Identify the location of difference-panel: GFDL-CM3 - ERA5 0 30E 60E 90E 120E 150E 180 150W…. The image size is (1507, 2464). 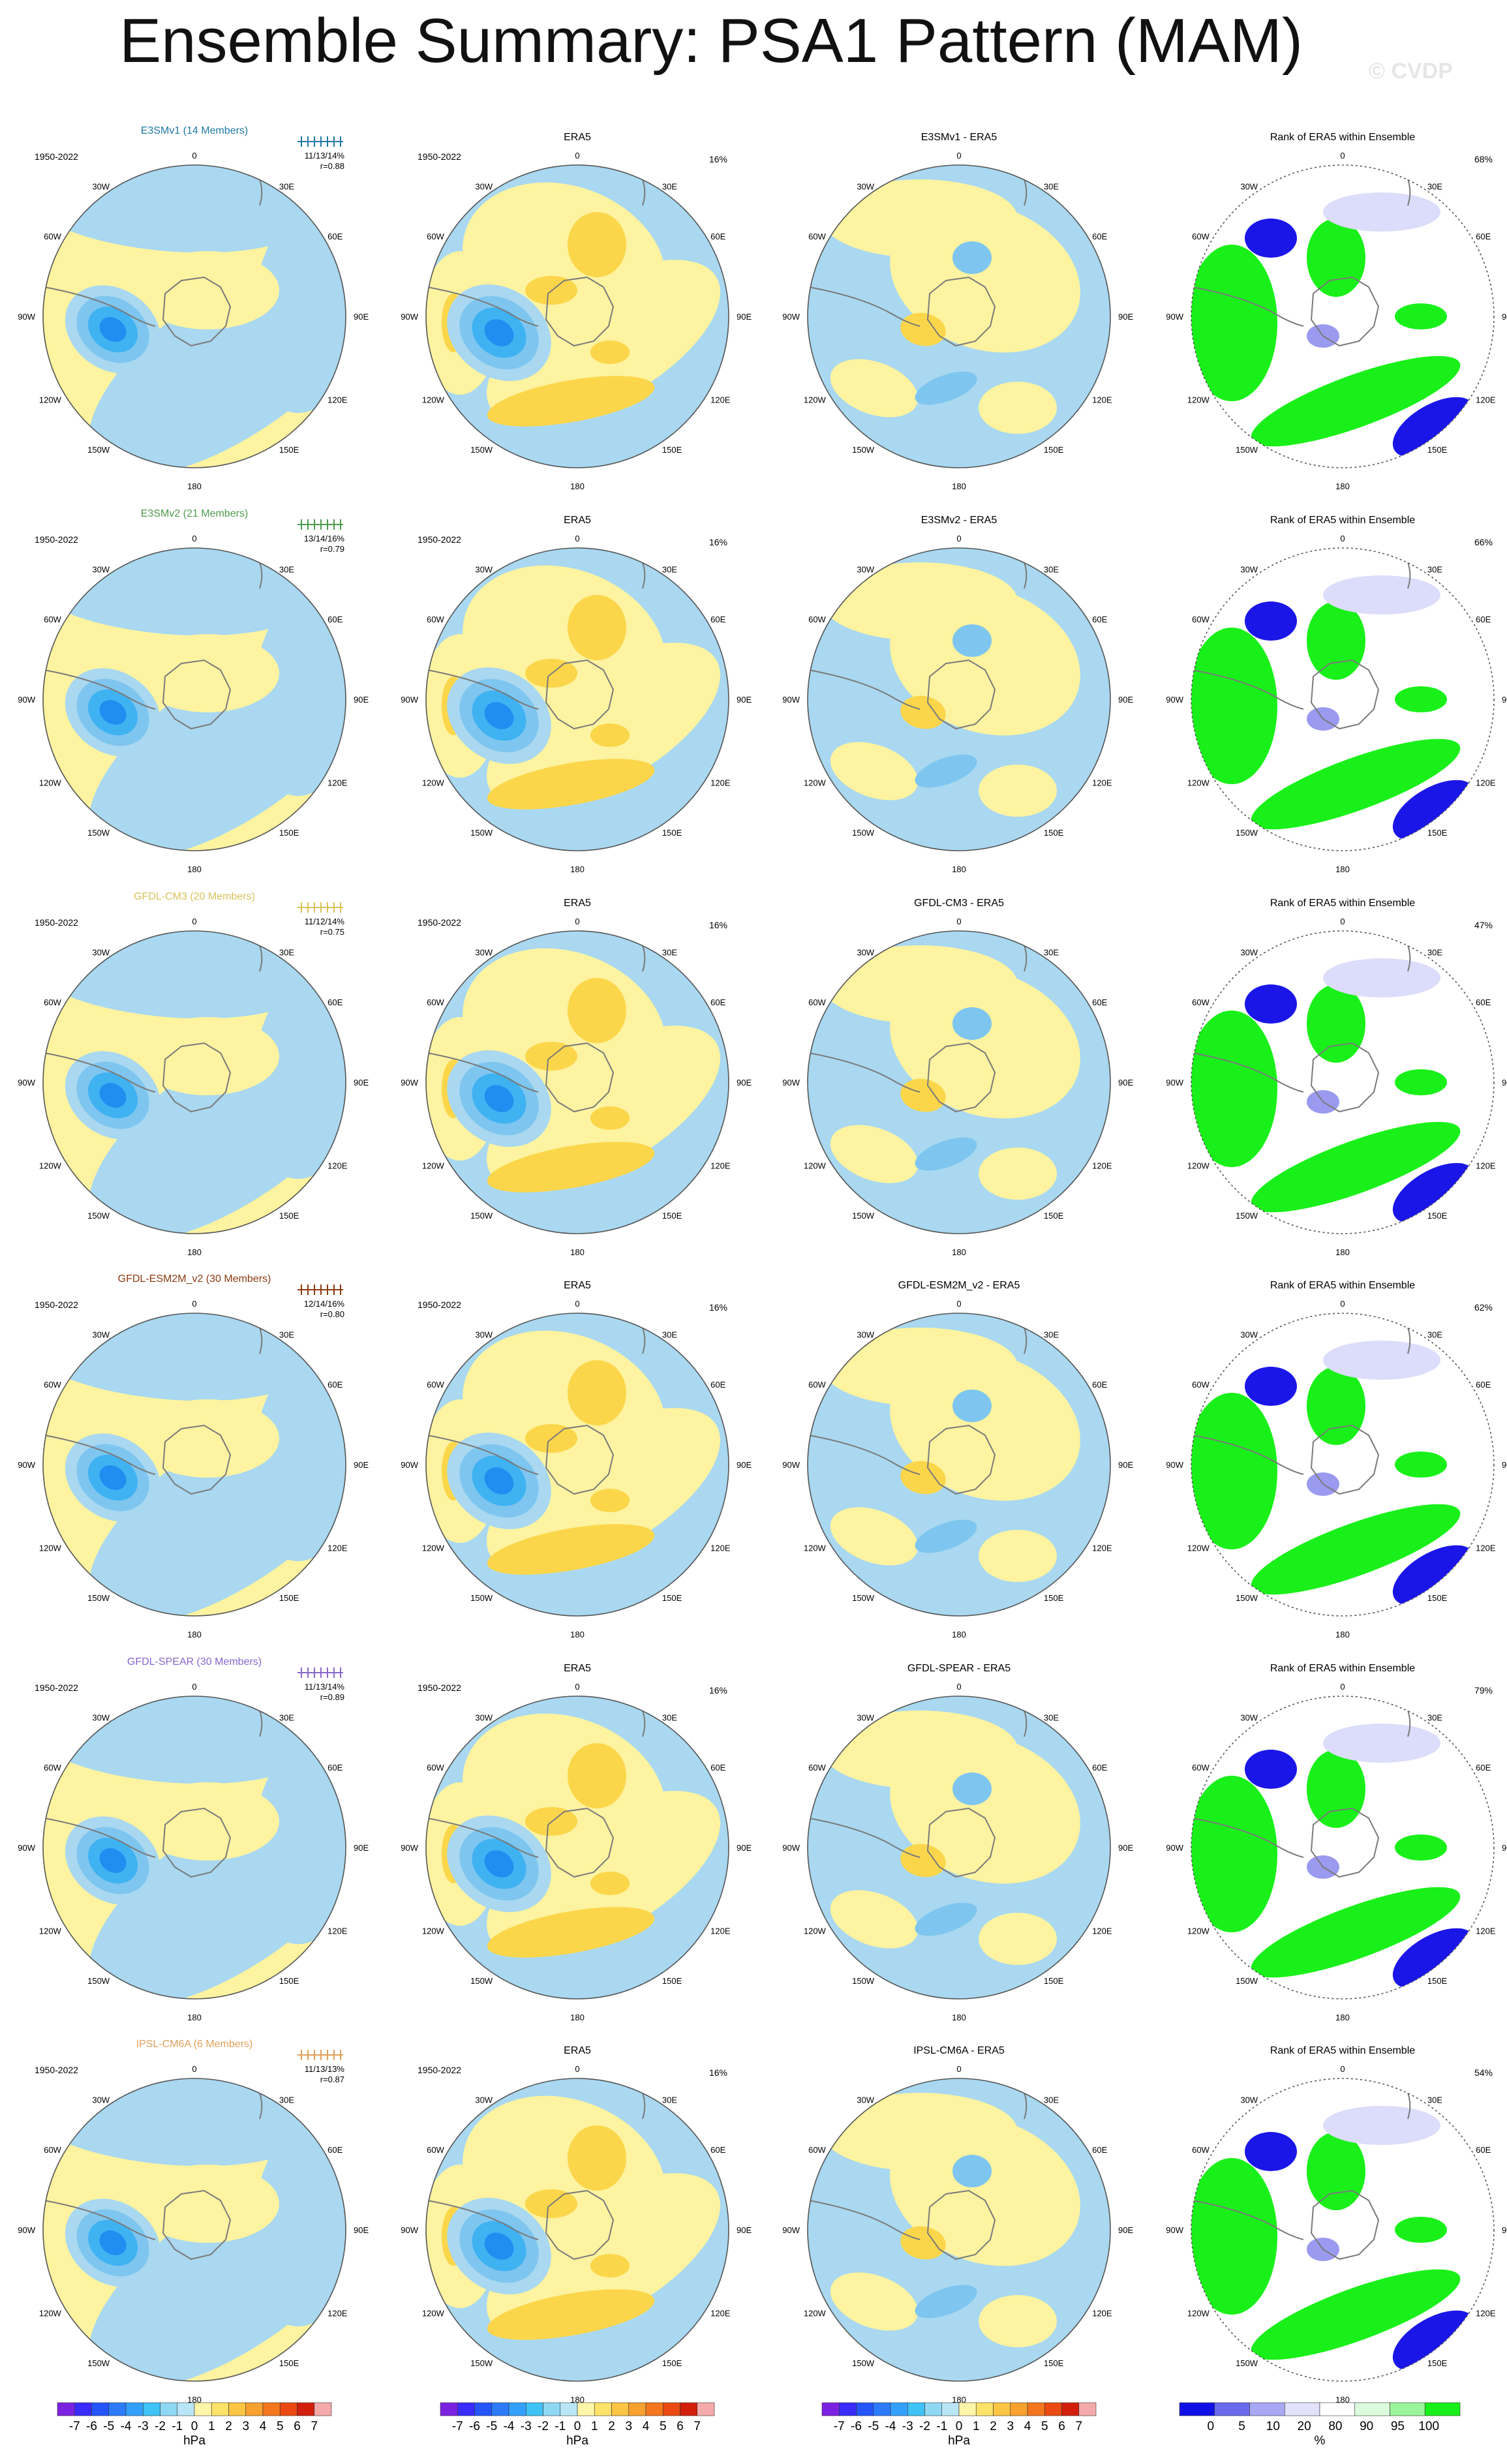
(957, 1077).